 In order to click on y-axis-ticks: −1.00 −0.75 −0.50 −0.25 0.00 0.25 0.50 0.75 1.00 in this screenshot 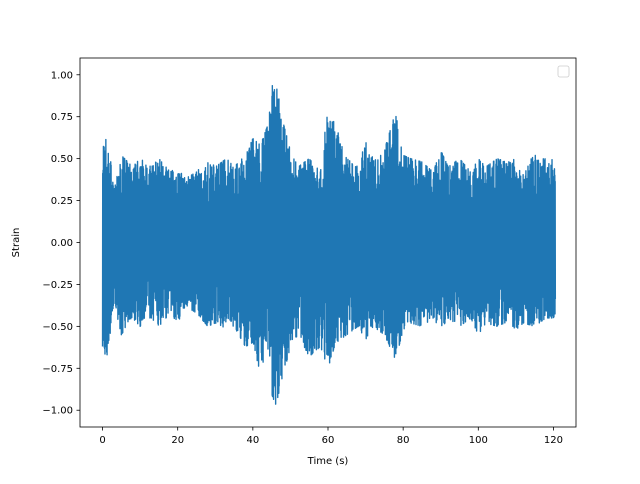, I will do `click(61, 243)`.